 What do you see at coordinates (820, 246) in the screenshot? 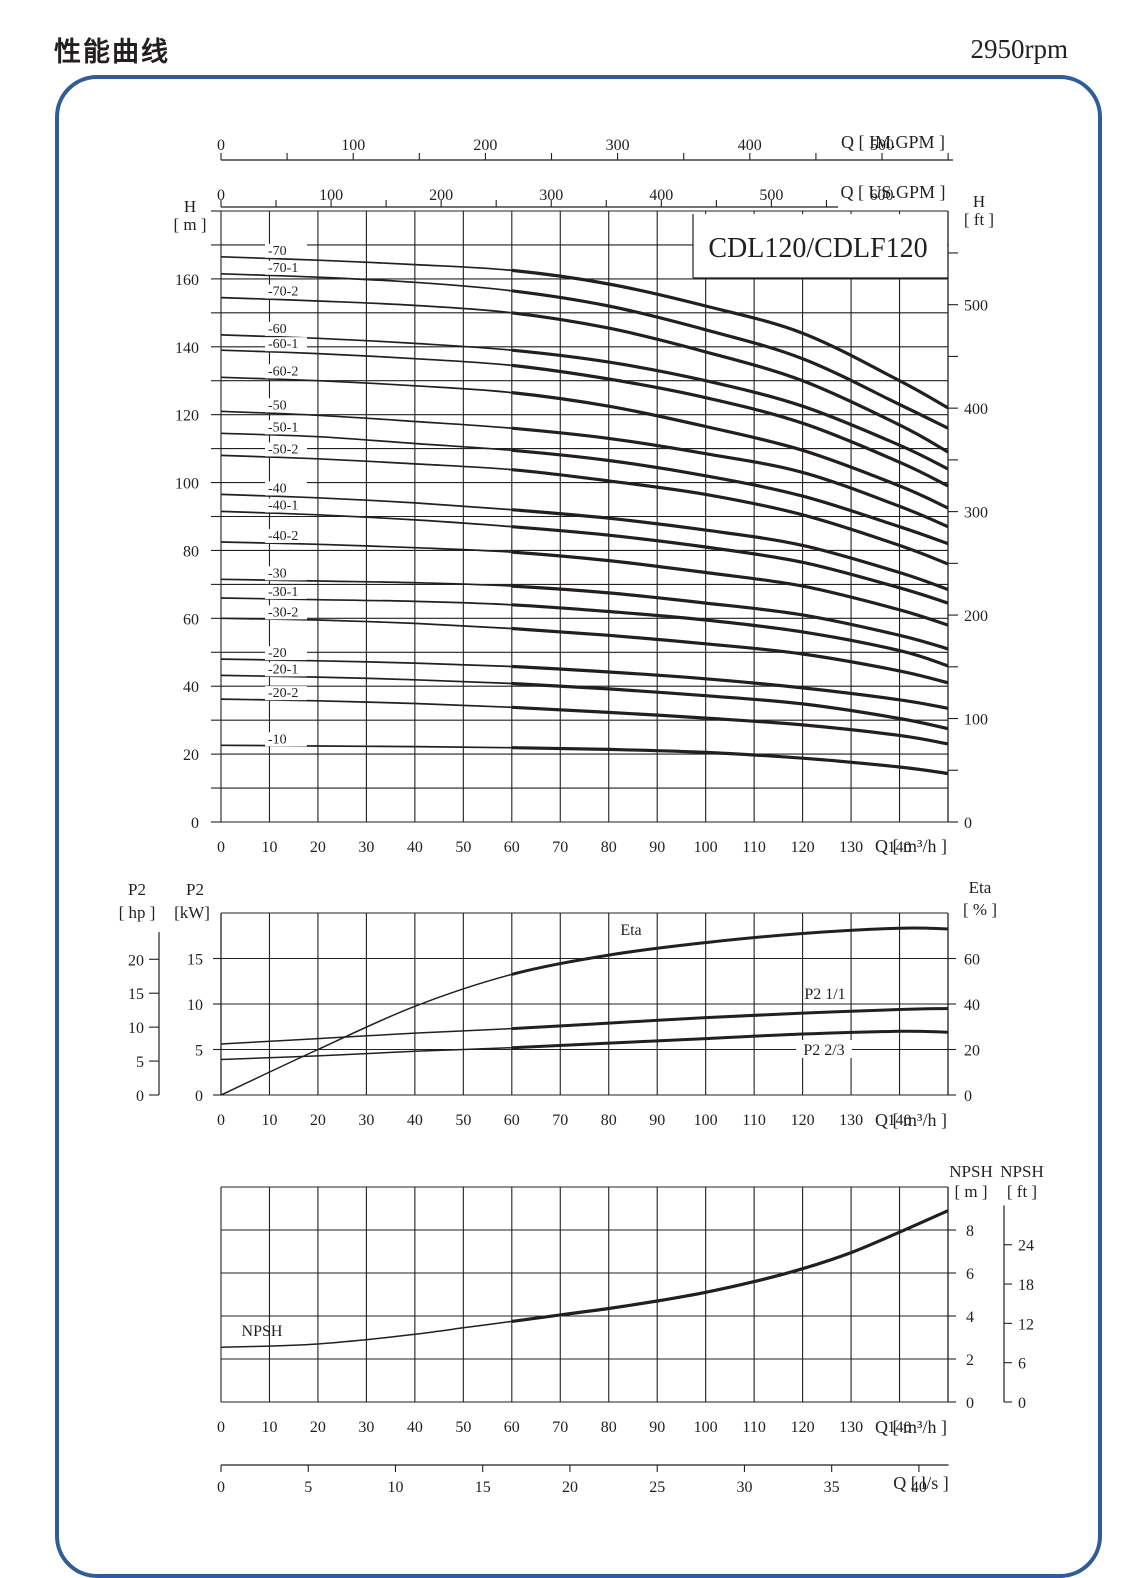
I see `model-label-box` at bounding box center [820, 246].